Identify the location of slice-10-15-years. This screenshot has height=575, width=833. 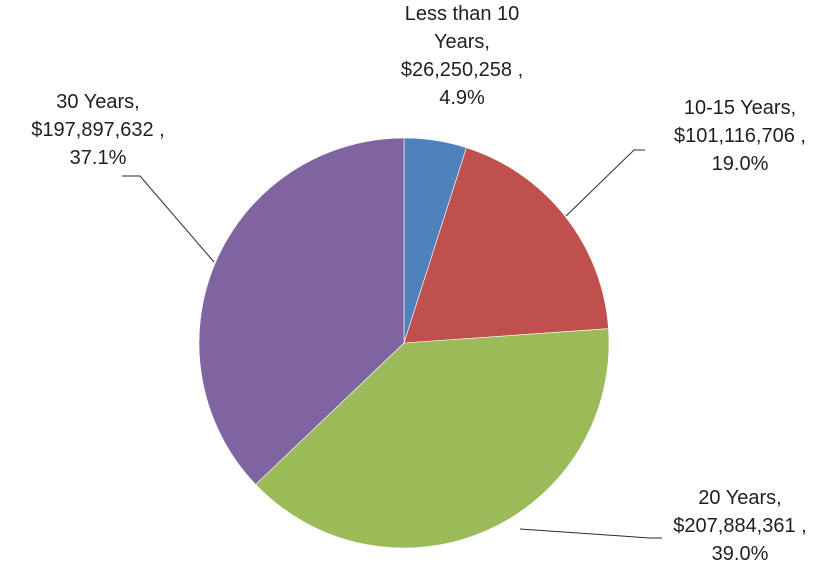
(506, 245).